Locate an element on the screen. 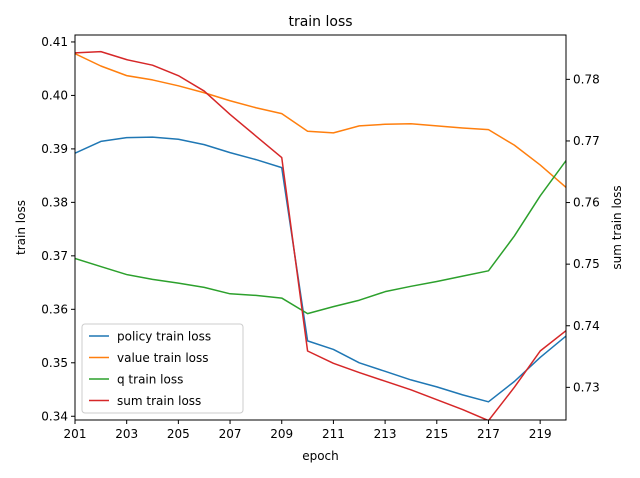 The height and width of the screenshot is (478, 640). y-axis-label: train loss is located at coordinates (21, 227).